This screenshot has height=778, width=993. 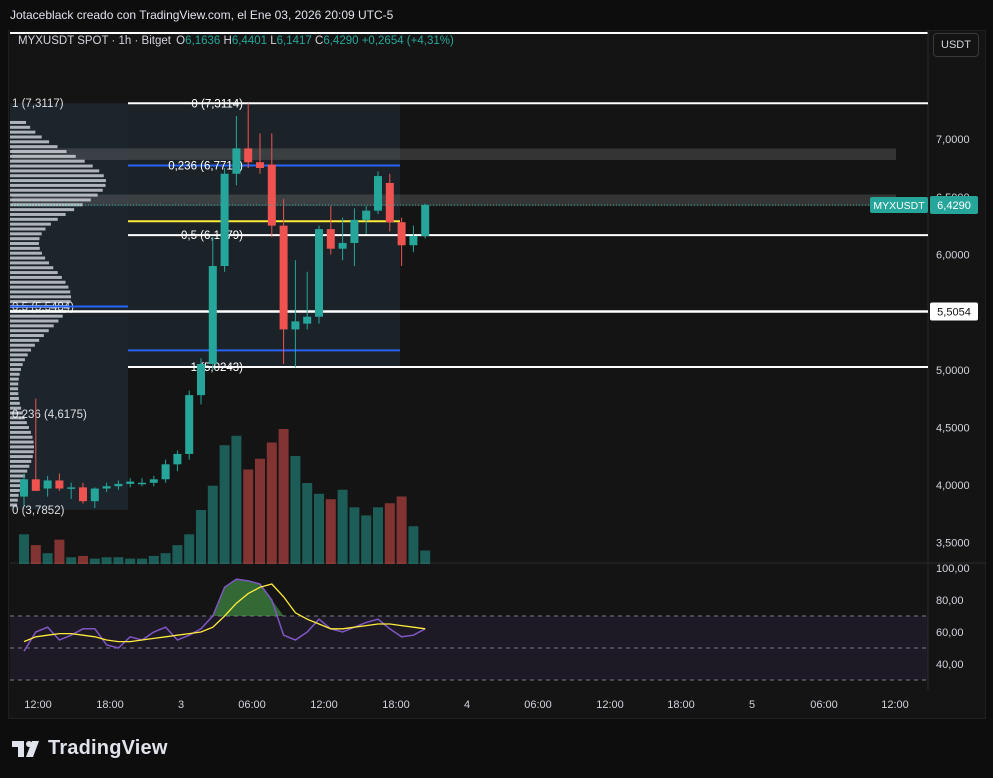 I want to click on time-tick-label: 18:00, so click(x=681, y=705).